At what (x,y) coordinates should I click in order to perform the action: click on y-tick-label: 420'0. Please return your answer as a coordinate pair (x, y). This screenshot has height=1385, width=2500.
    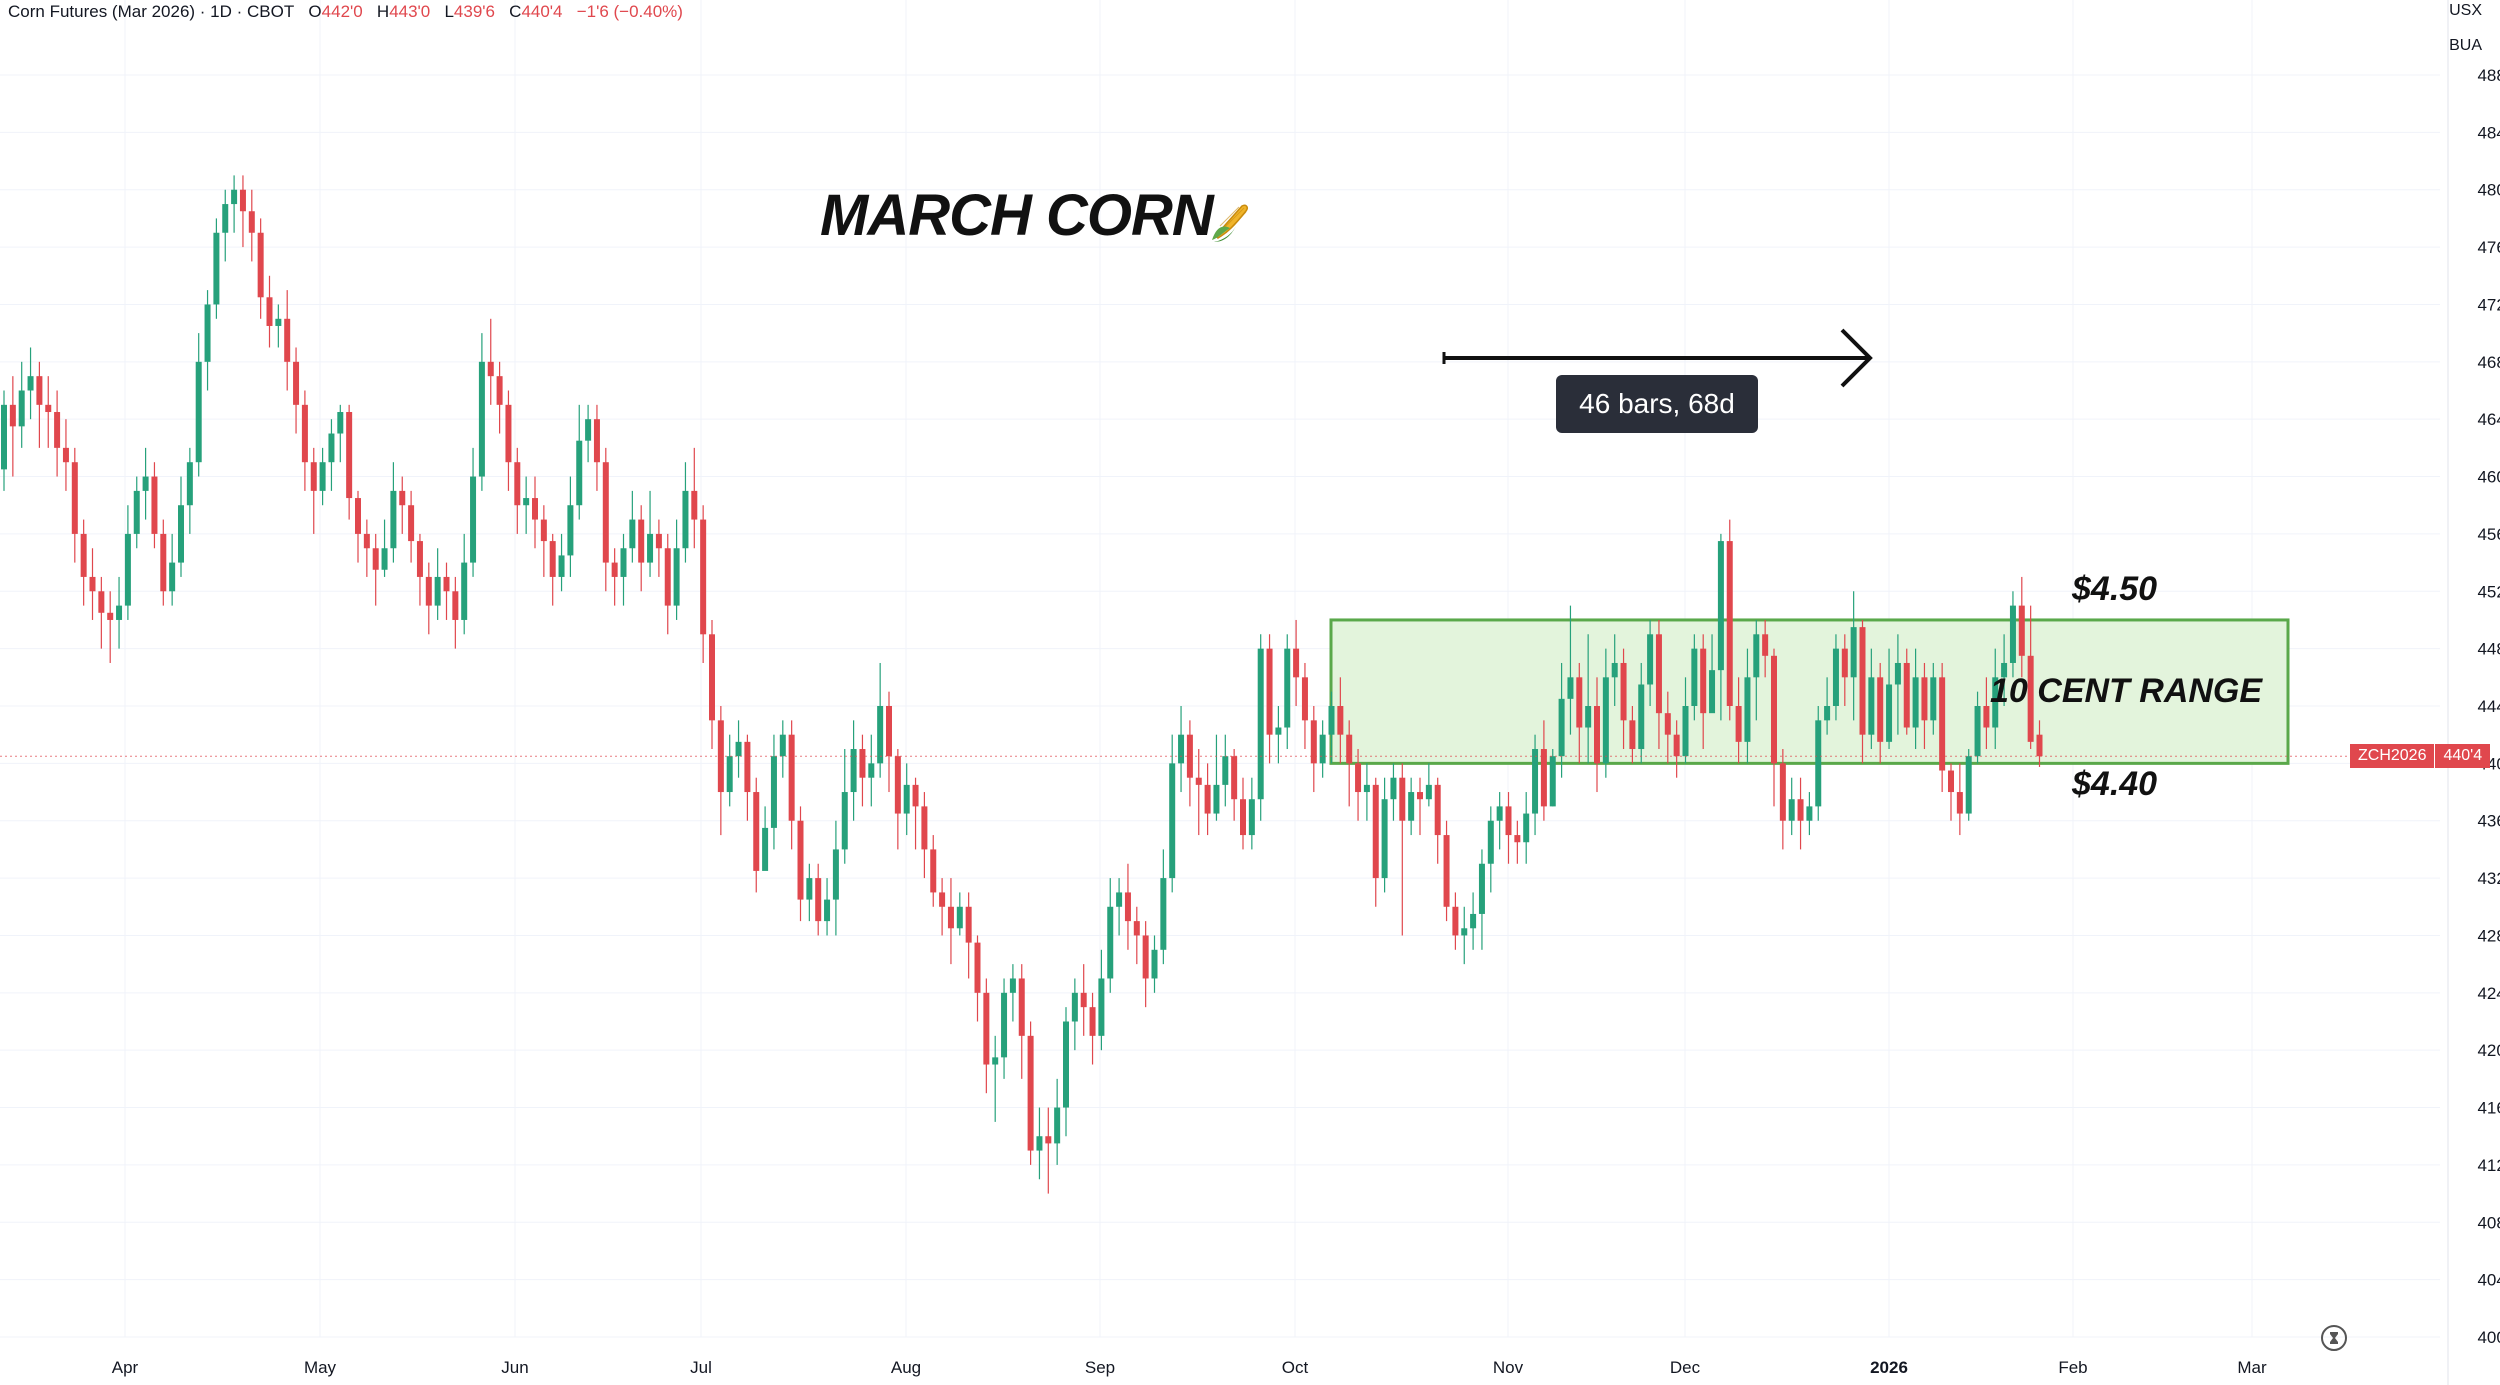
    Looking at the image, I should click on (2488, 1050).